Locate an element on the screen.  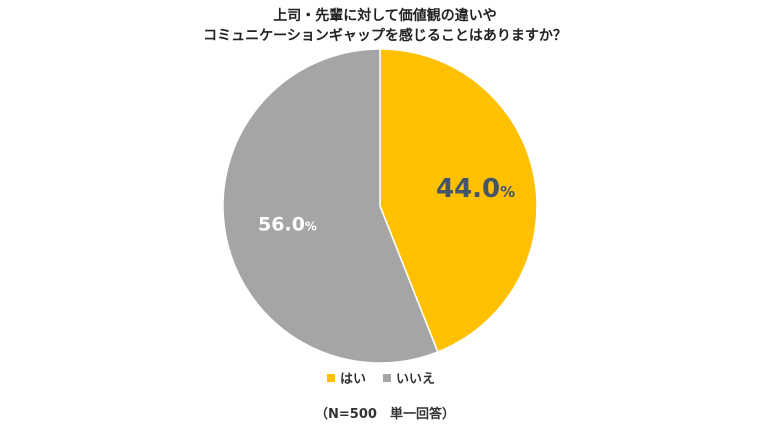
chart-title-line-1: 上司・先輩に対して価値観の違いや is located at coordinates (385, 15).